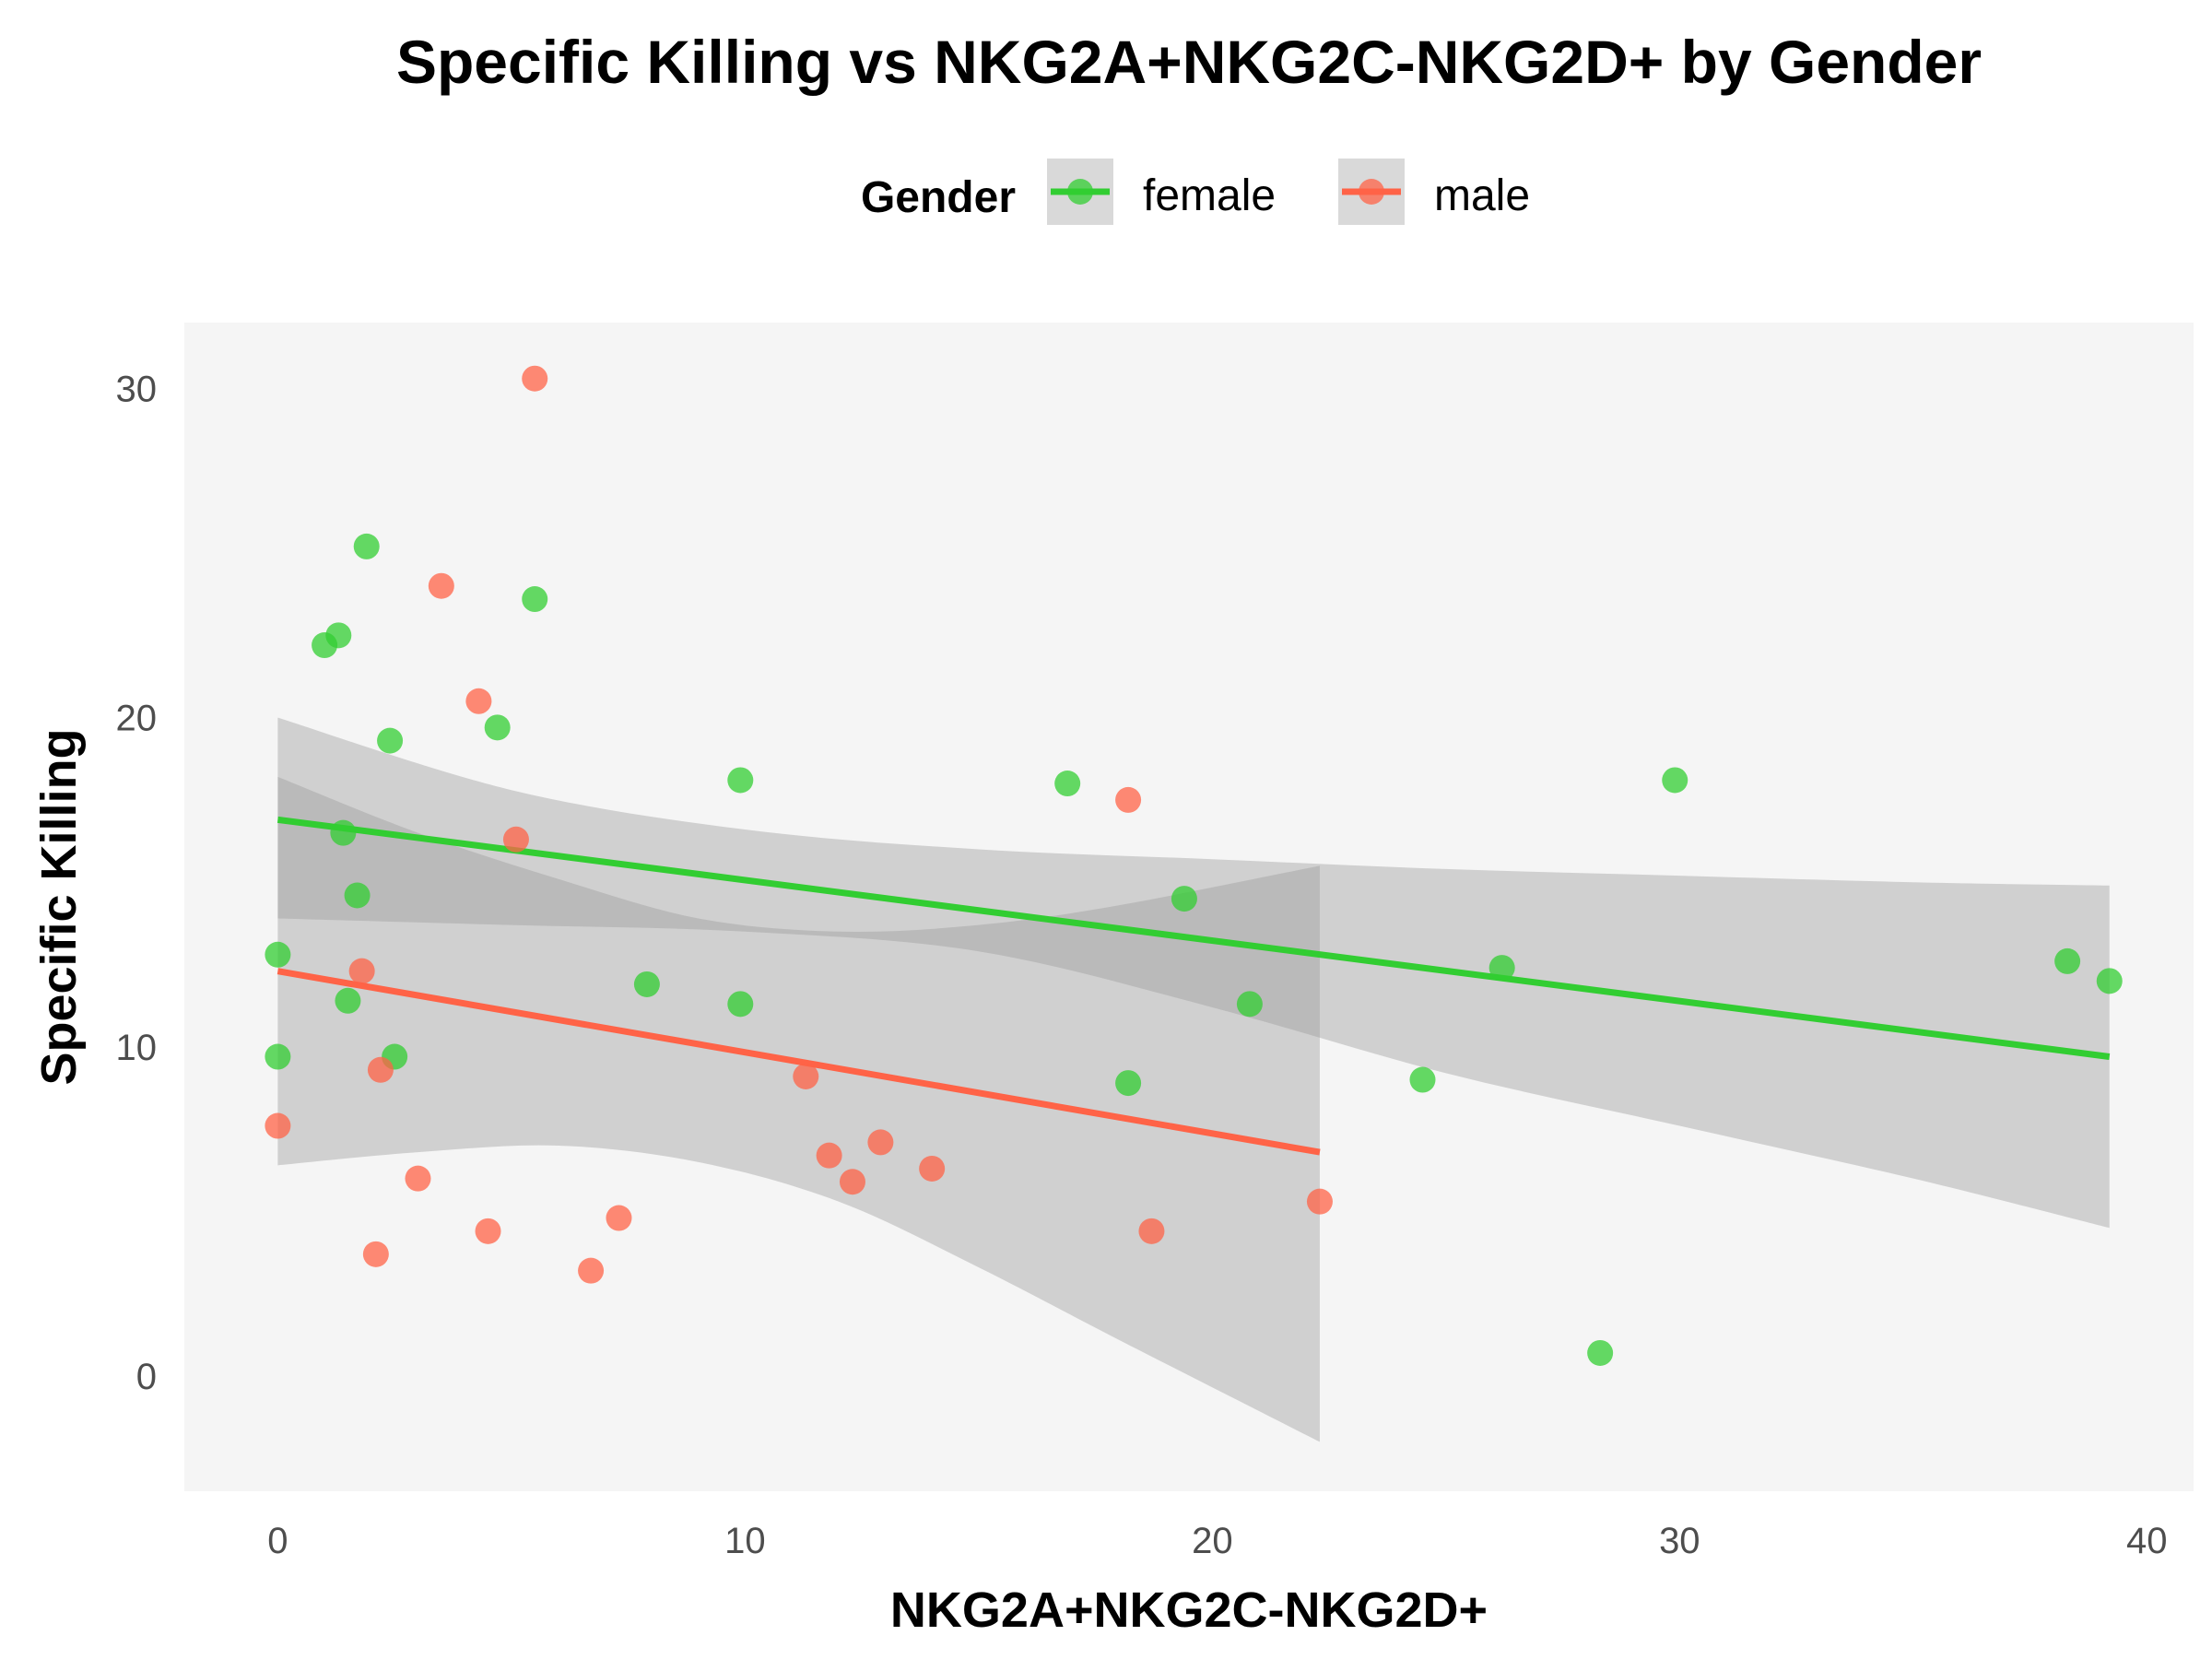 The width and height of the screenshot is (2212, 1659). What do you see at coordinates (277, 1541) in the screenshot?
I see `x-tick-label: 0` at bounding box center [277, 1541].